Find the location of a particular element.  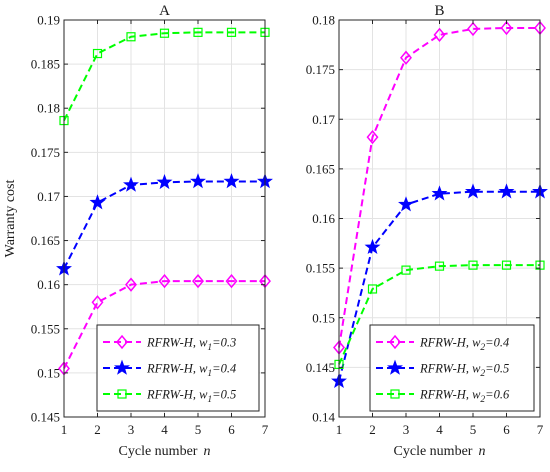

x-tick-label: 3 is located at coordinates (131, 429).